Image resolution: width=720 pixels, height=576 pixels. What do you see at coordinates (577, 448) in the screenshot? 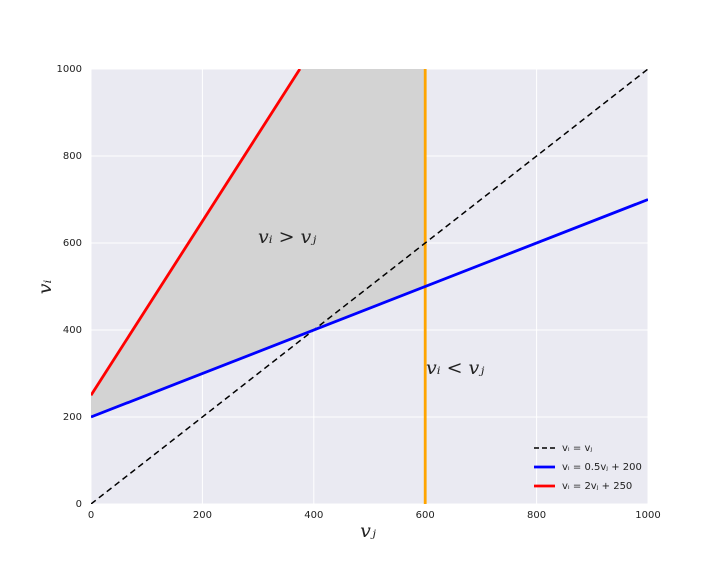
I see `legend-label: vᵢ = vⱼ` at bounding box center [577, 448].